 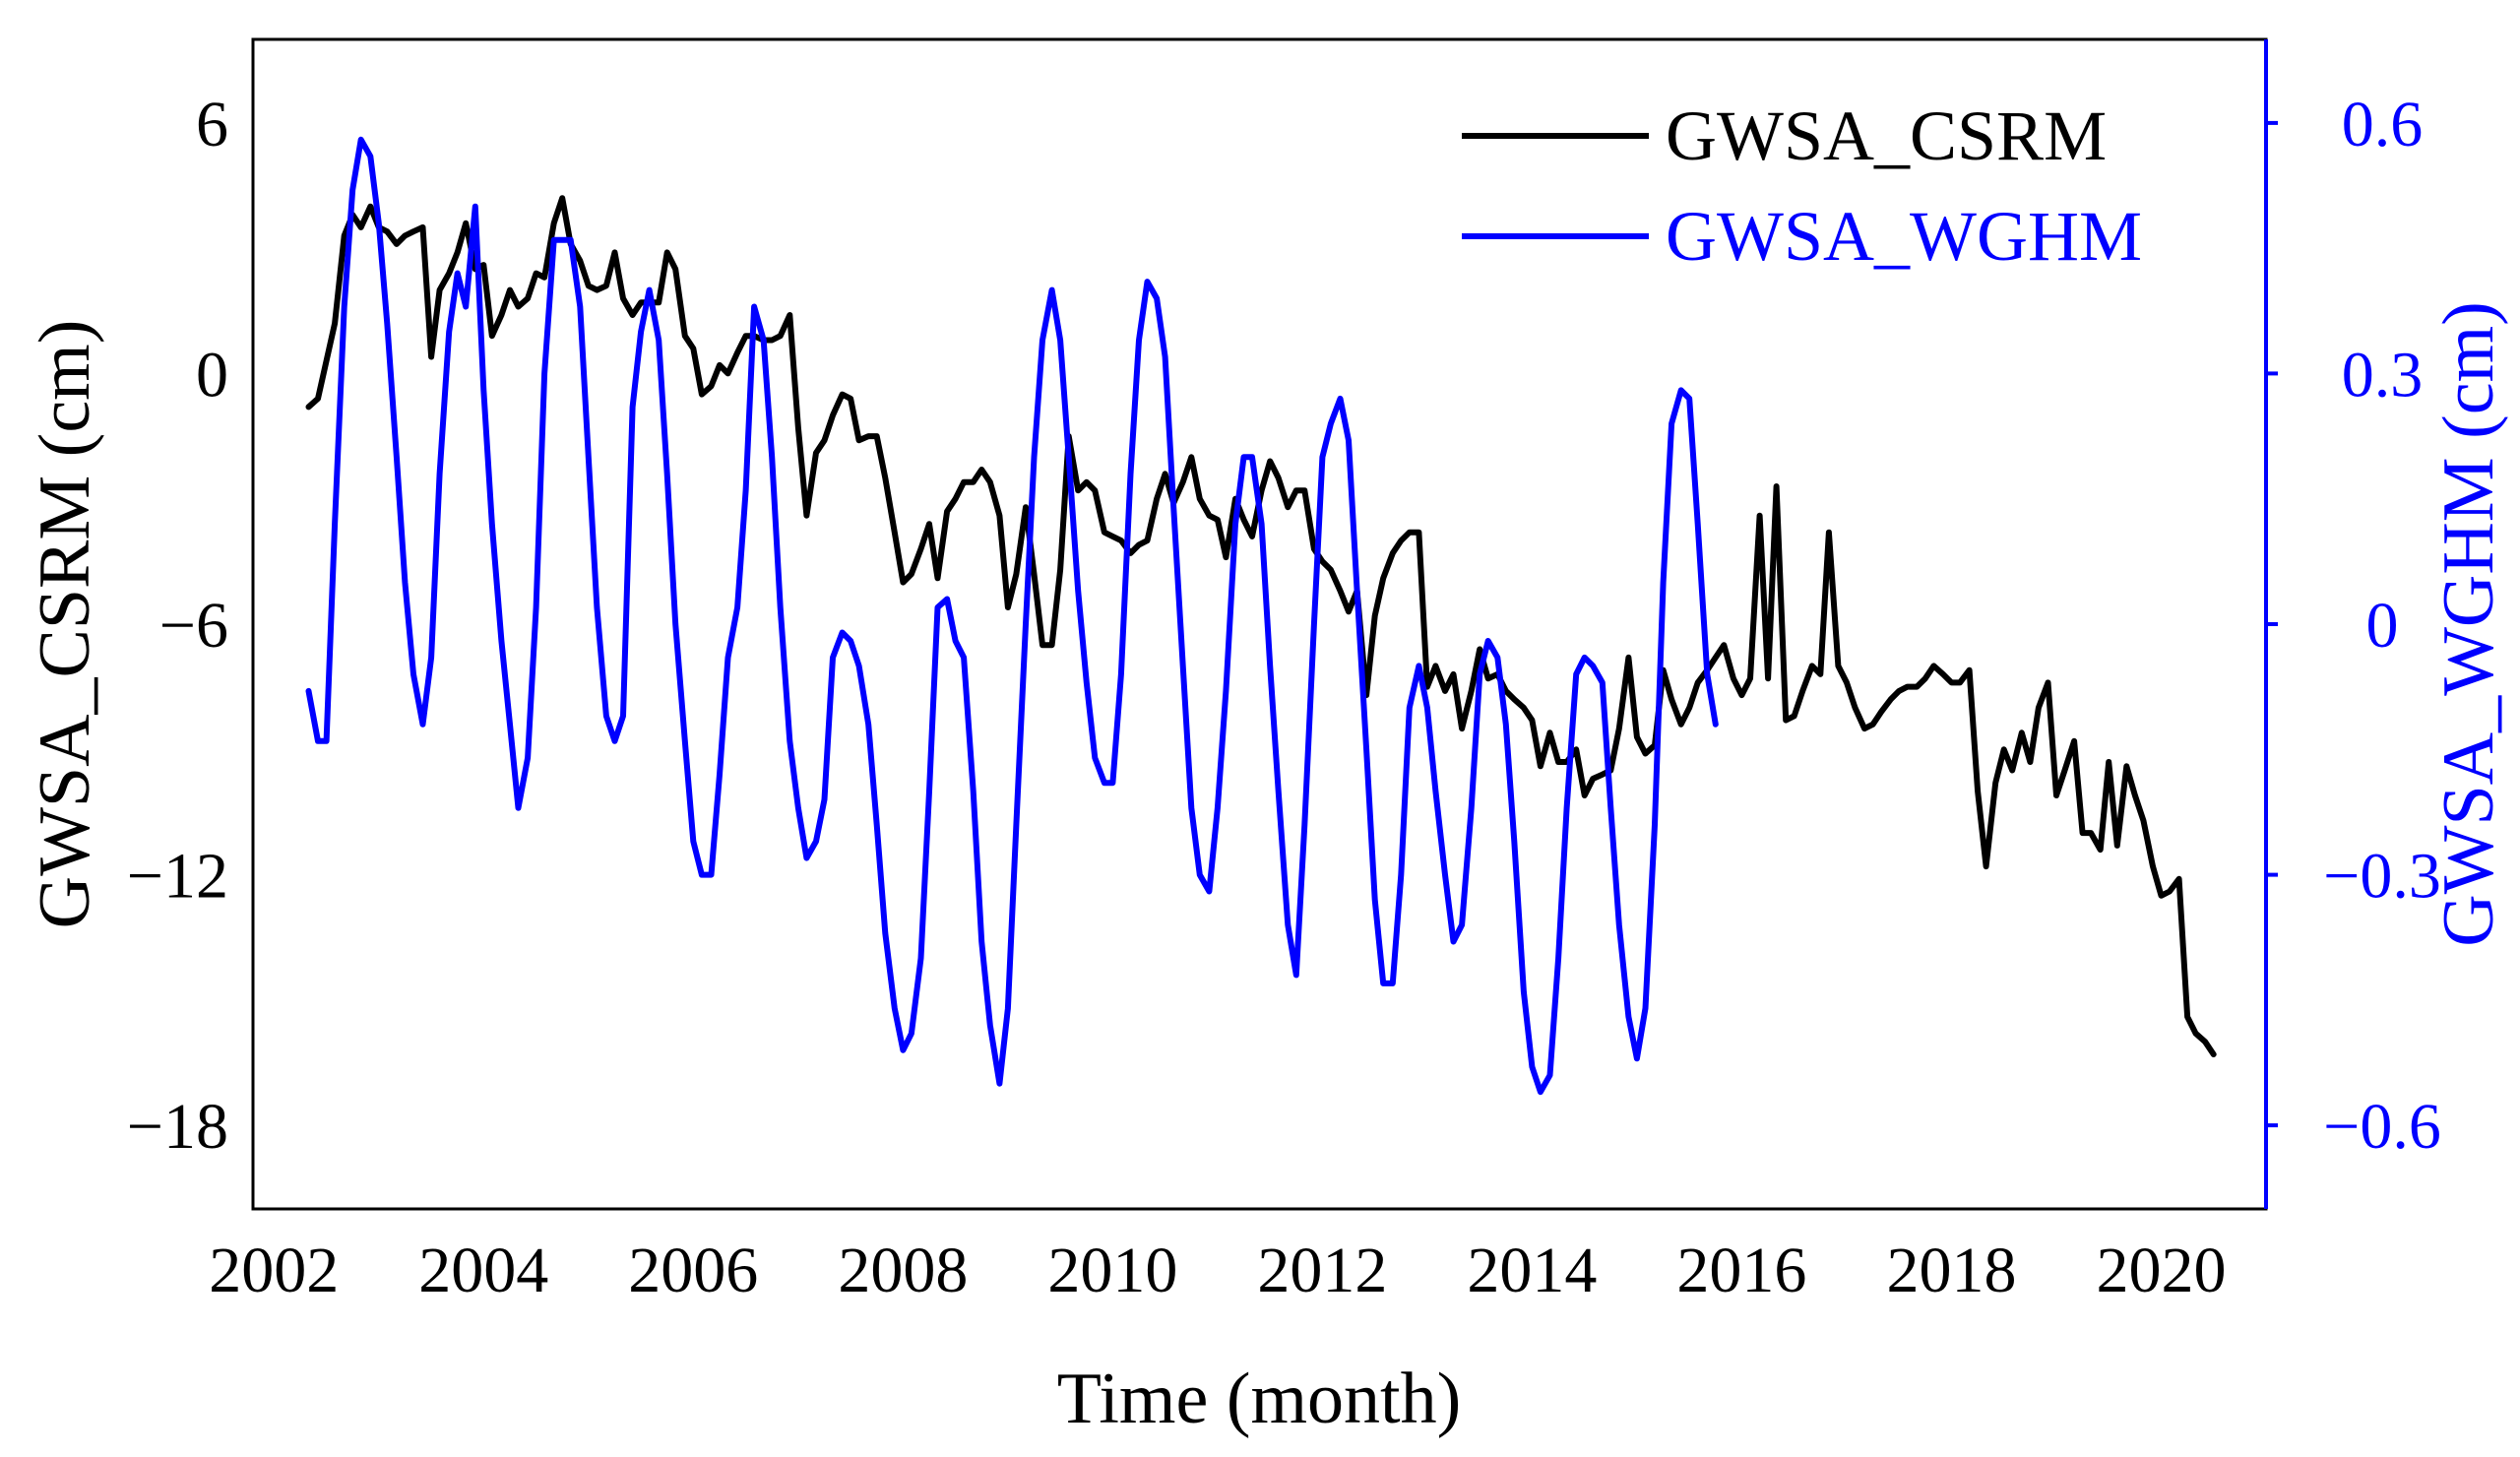 What do you see at coordinates (274, 1270) in the screenshot?
I see `x-tick-label: 2002` at bounding box center [274, 1270].